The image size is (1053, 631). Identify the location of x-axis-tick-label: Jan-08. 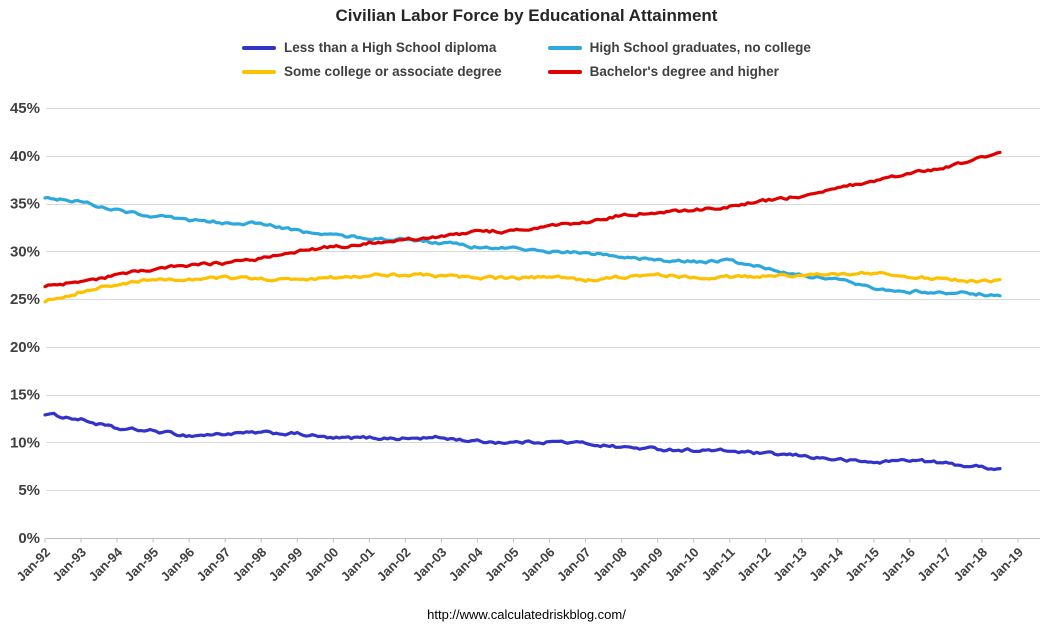
(610, 565).